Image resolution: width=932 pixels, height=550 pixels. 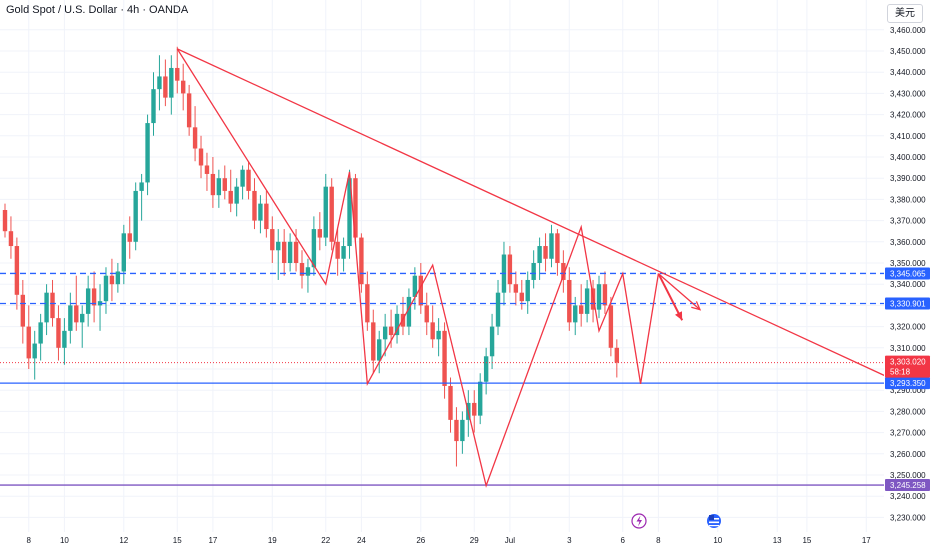 I want to click on us-flag-event-icon, so click(x=714, y=521).